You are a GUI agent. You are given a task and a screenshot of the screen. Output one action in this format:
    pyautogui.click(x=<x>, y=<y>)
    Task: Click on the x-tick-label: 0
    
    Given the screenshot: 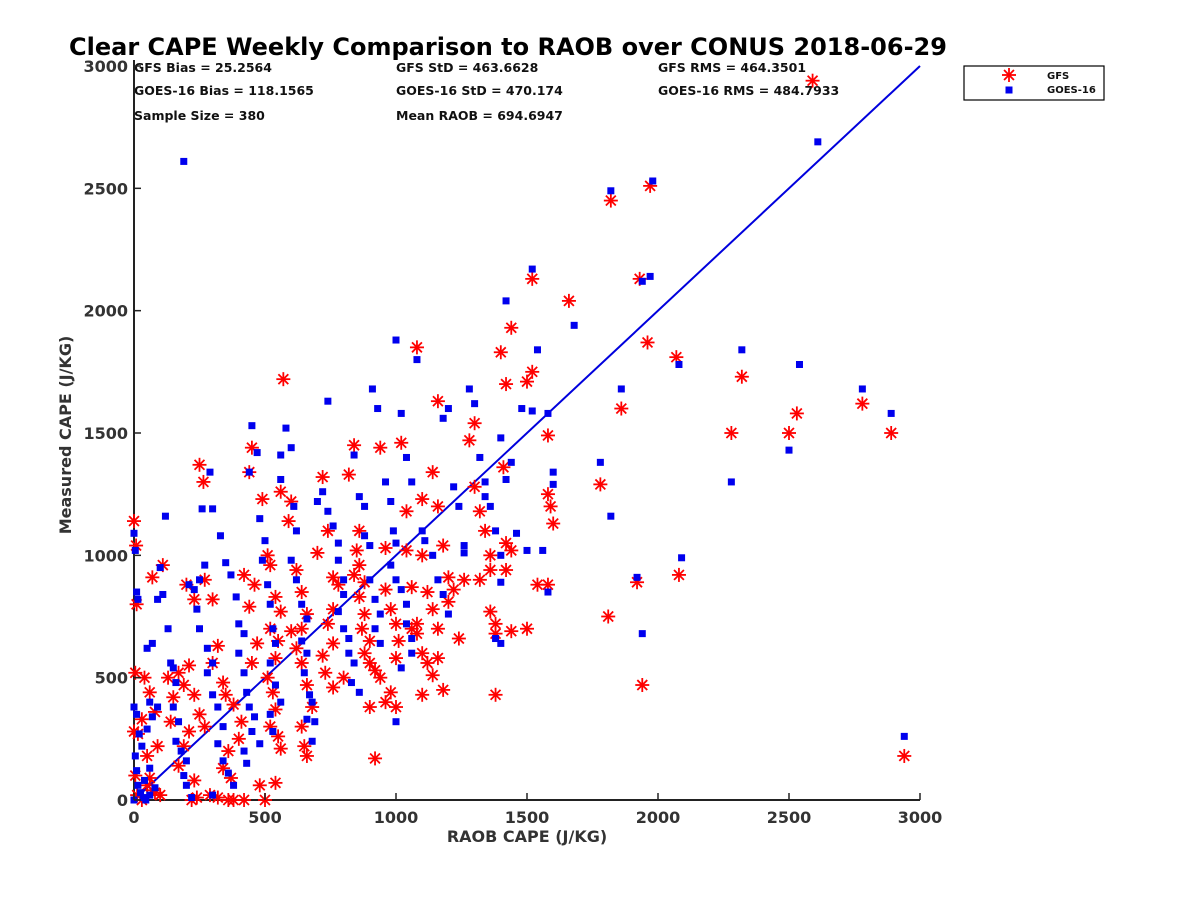 What is the action you would take?
    pyautogui.click(x=133, y=817)
    